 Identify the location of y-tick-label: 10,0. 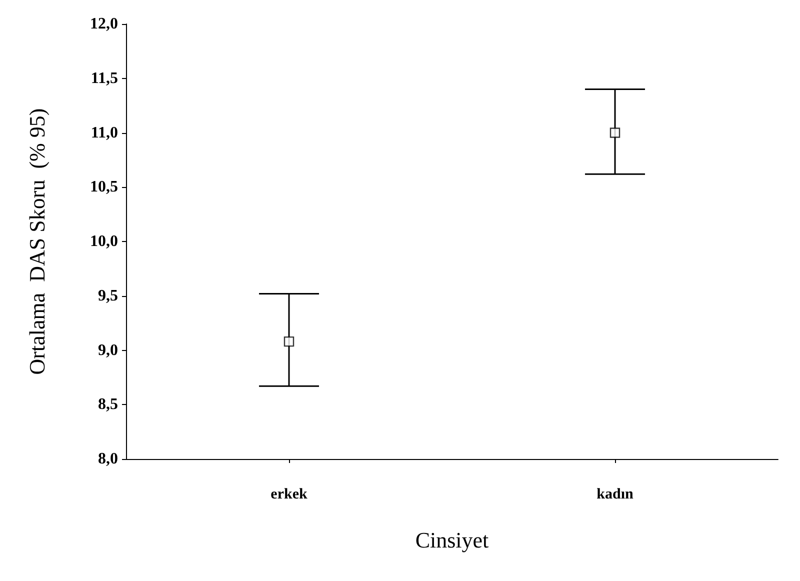
(104, 241).